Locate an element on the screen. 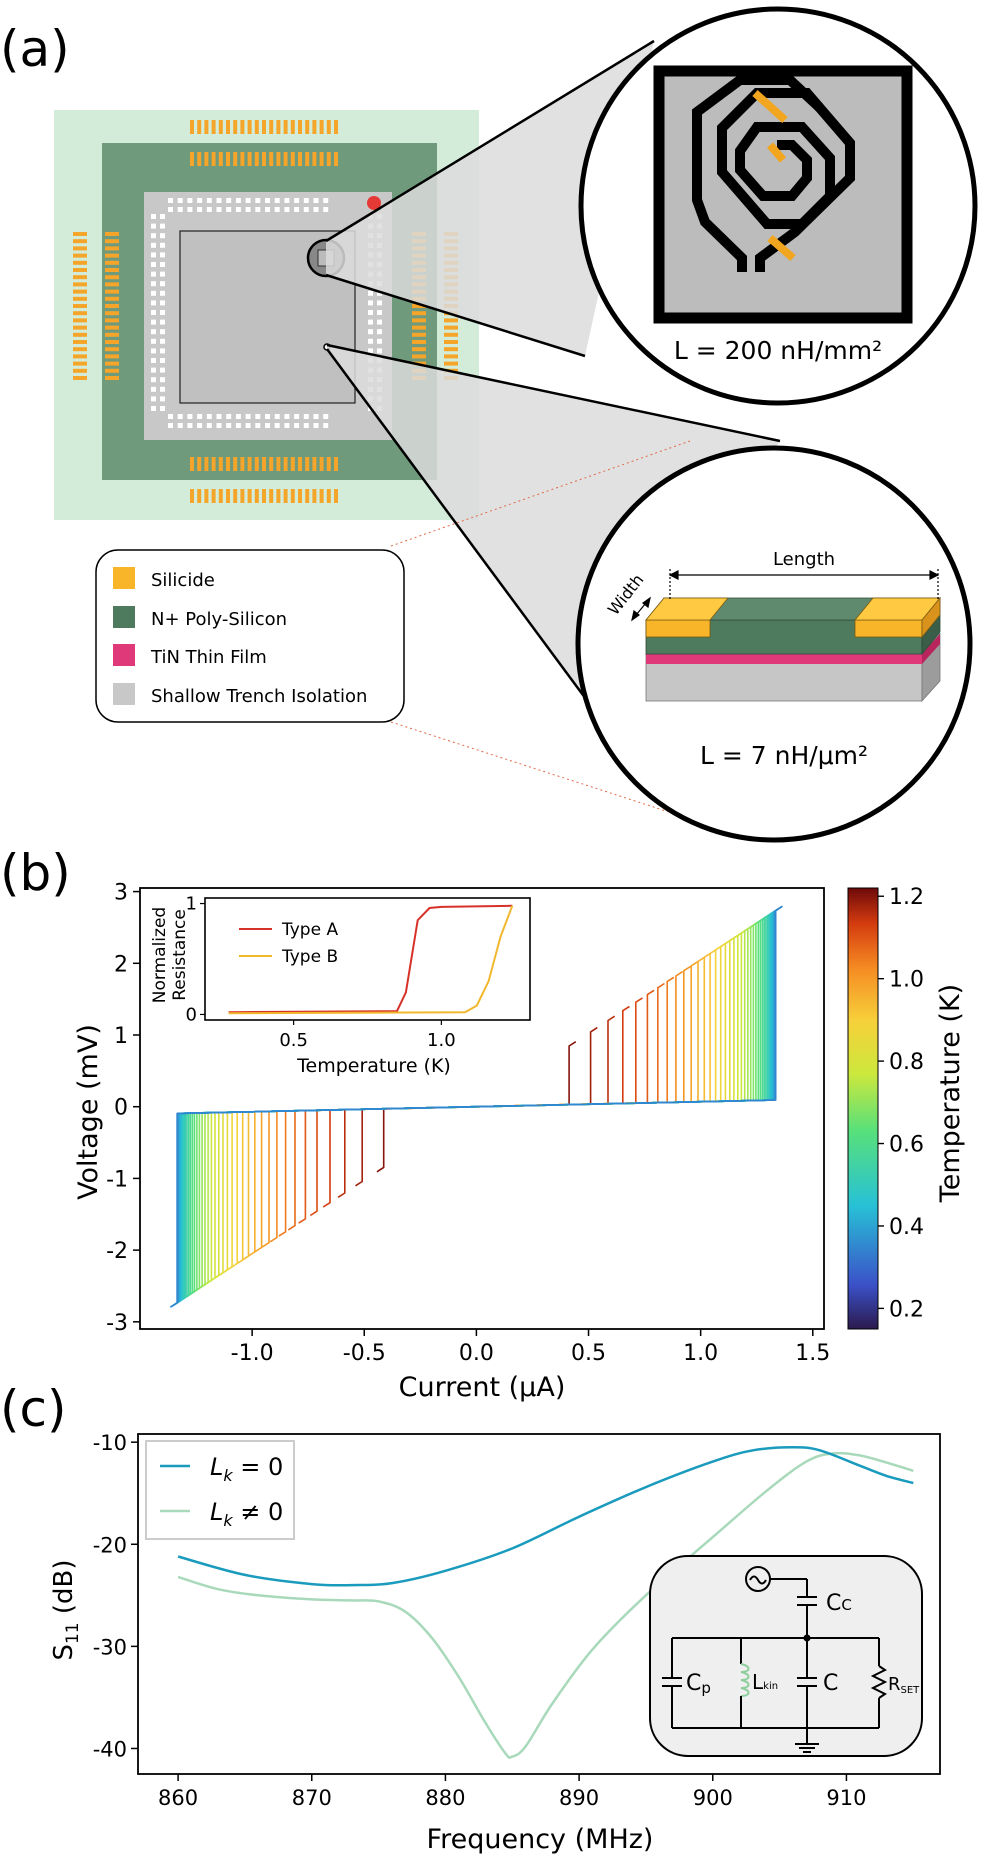 This screenshot has height=1858, width=997. width-dimension is located at coordinates (641, 609).